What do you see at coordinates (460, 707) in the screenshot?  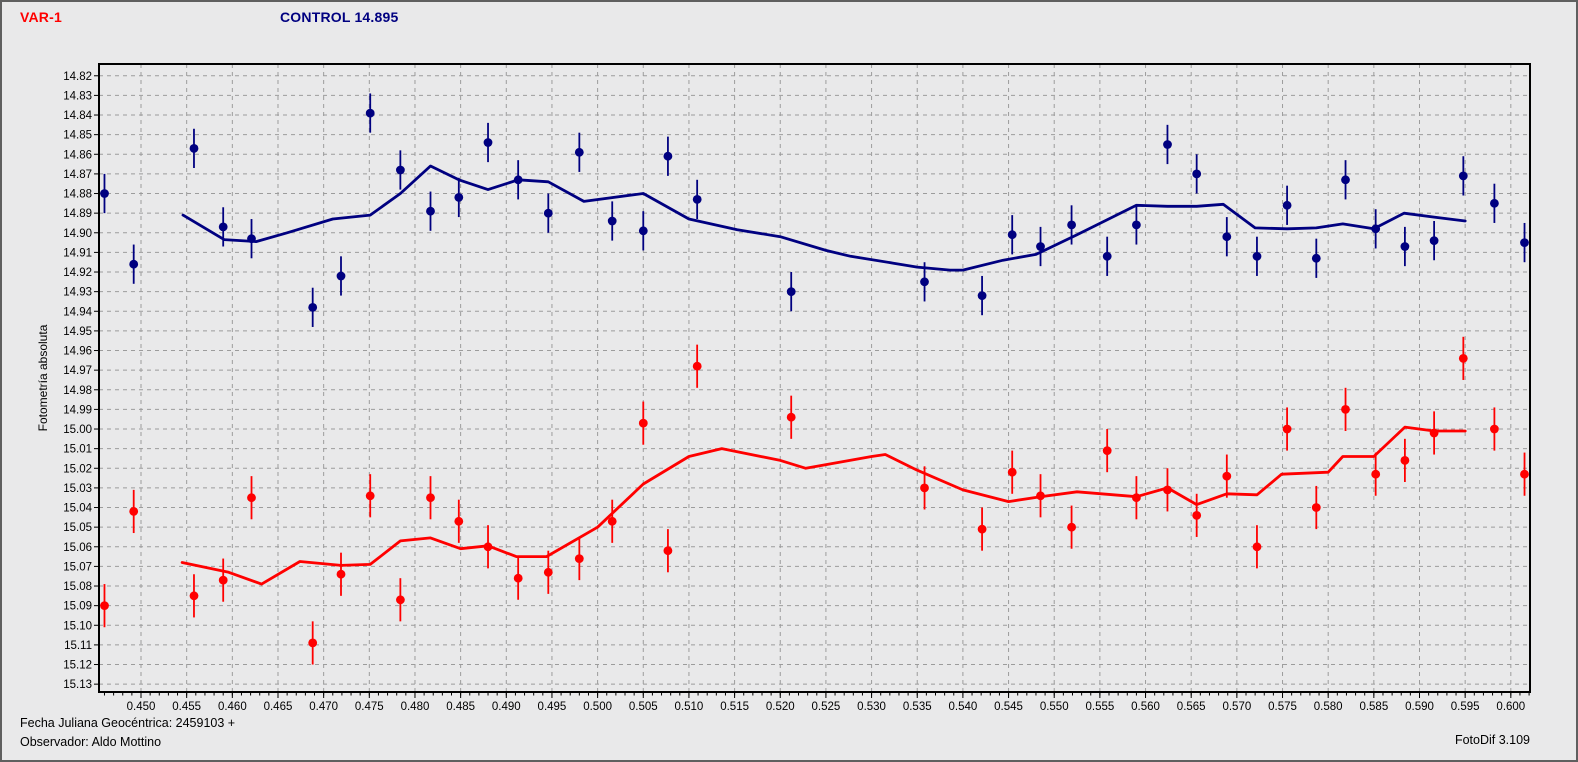 I see `svg-text: 0.485` at bounding box center [460, 707].